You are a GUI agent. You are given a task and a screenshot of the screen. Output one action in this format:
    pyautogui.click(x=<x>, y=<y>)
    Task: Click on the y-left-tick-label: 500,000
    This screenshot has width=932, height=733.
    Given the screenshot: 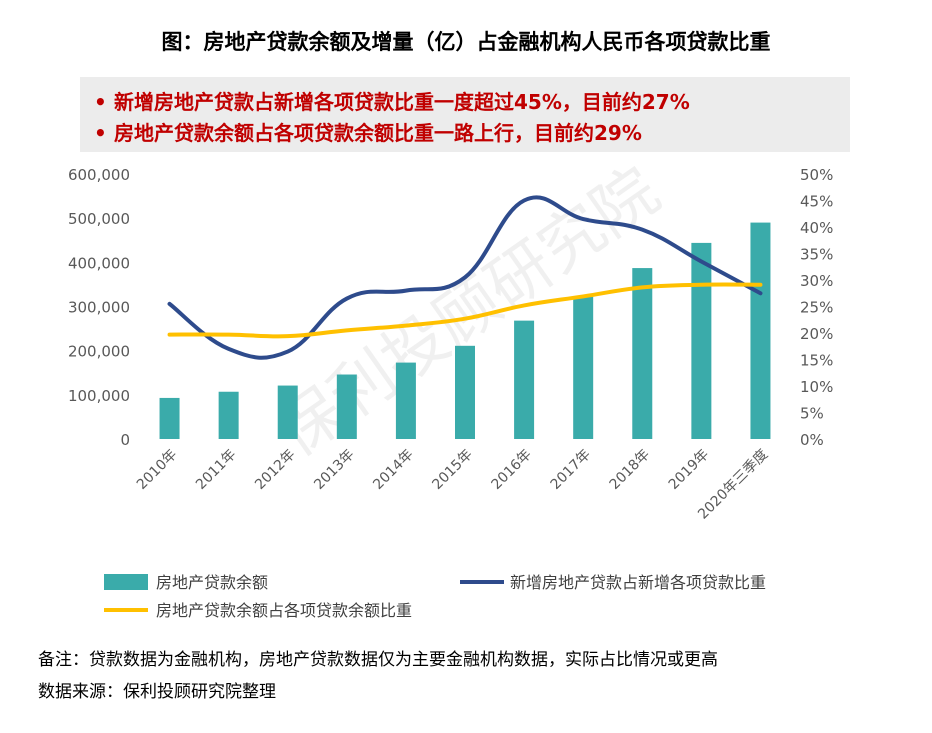 What is the action you would take?
    pyautogui.click(x=99, y=219)
    